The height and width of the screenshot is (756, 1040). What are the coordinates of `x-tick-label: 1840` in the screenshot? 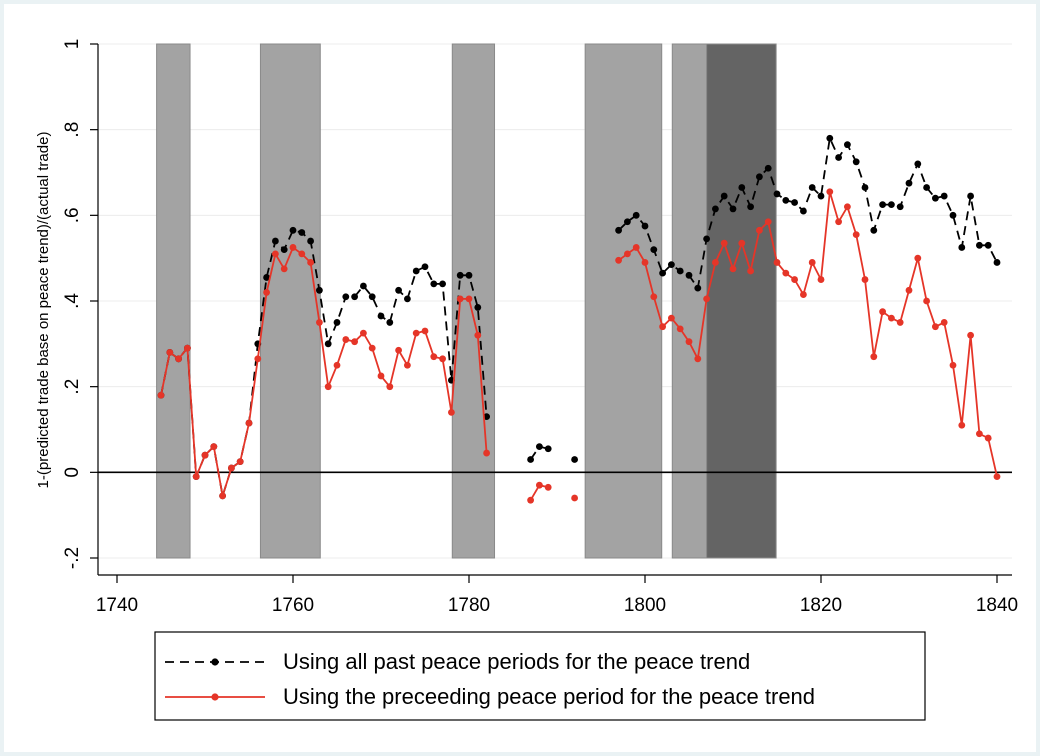 It's located at (997, 605).